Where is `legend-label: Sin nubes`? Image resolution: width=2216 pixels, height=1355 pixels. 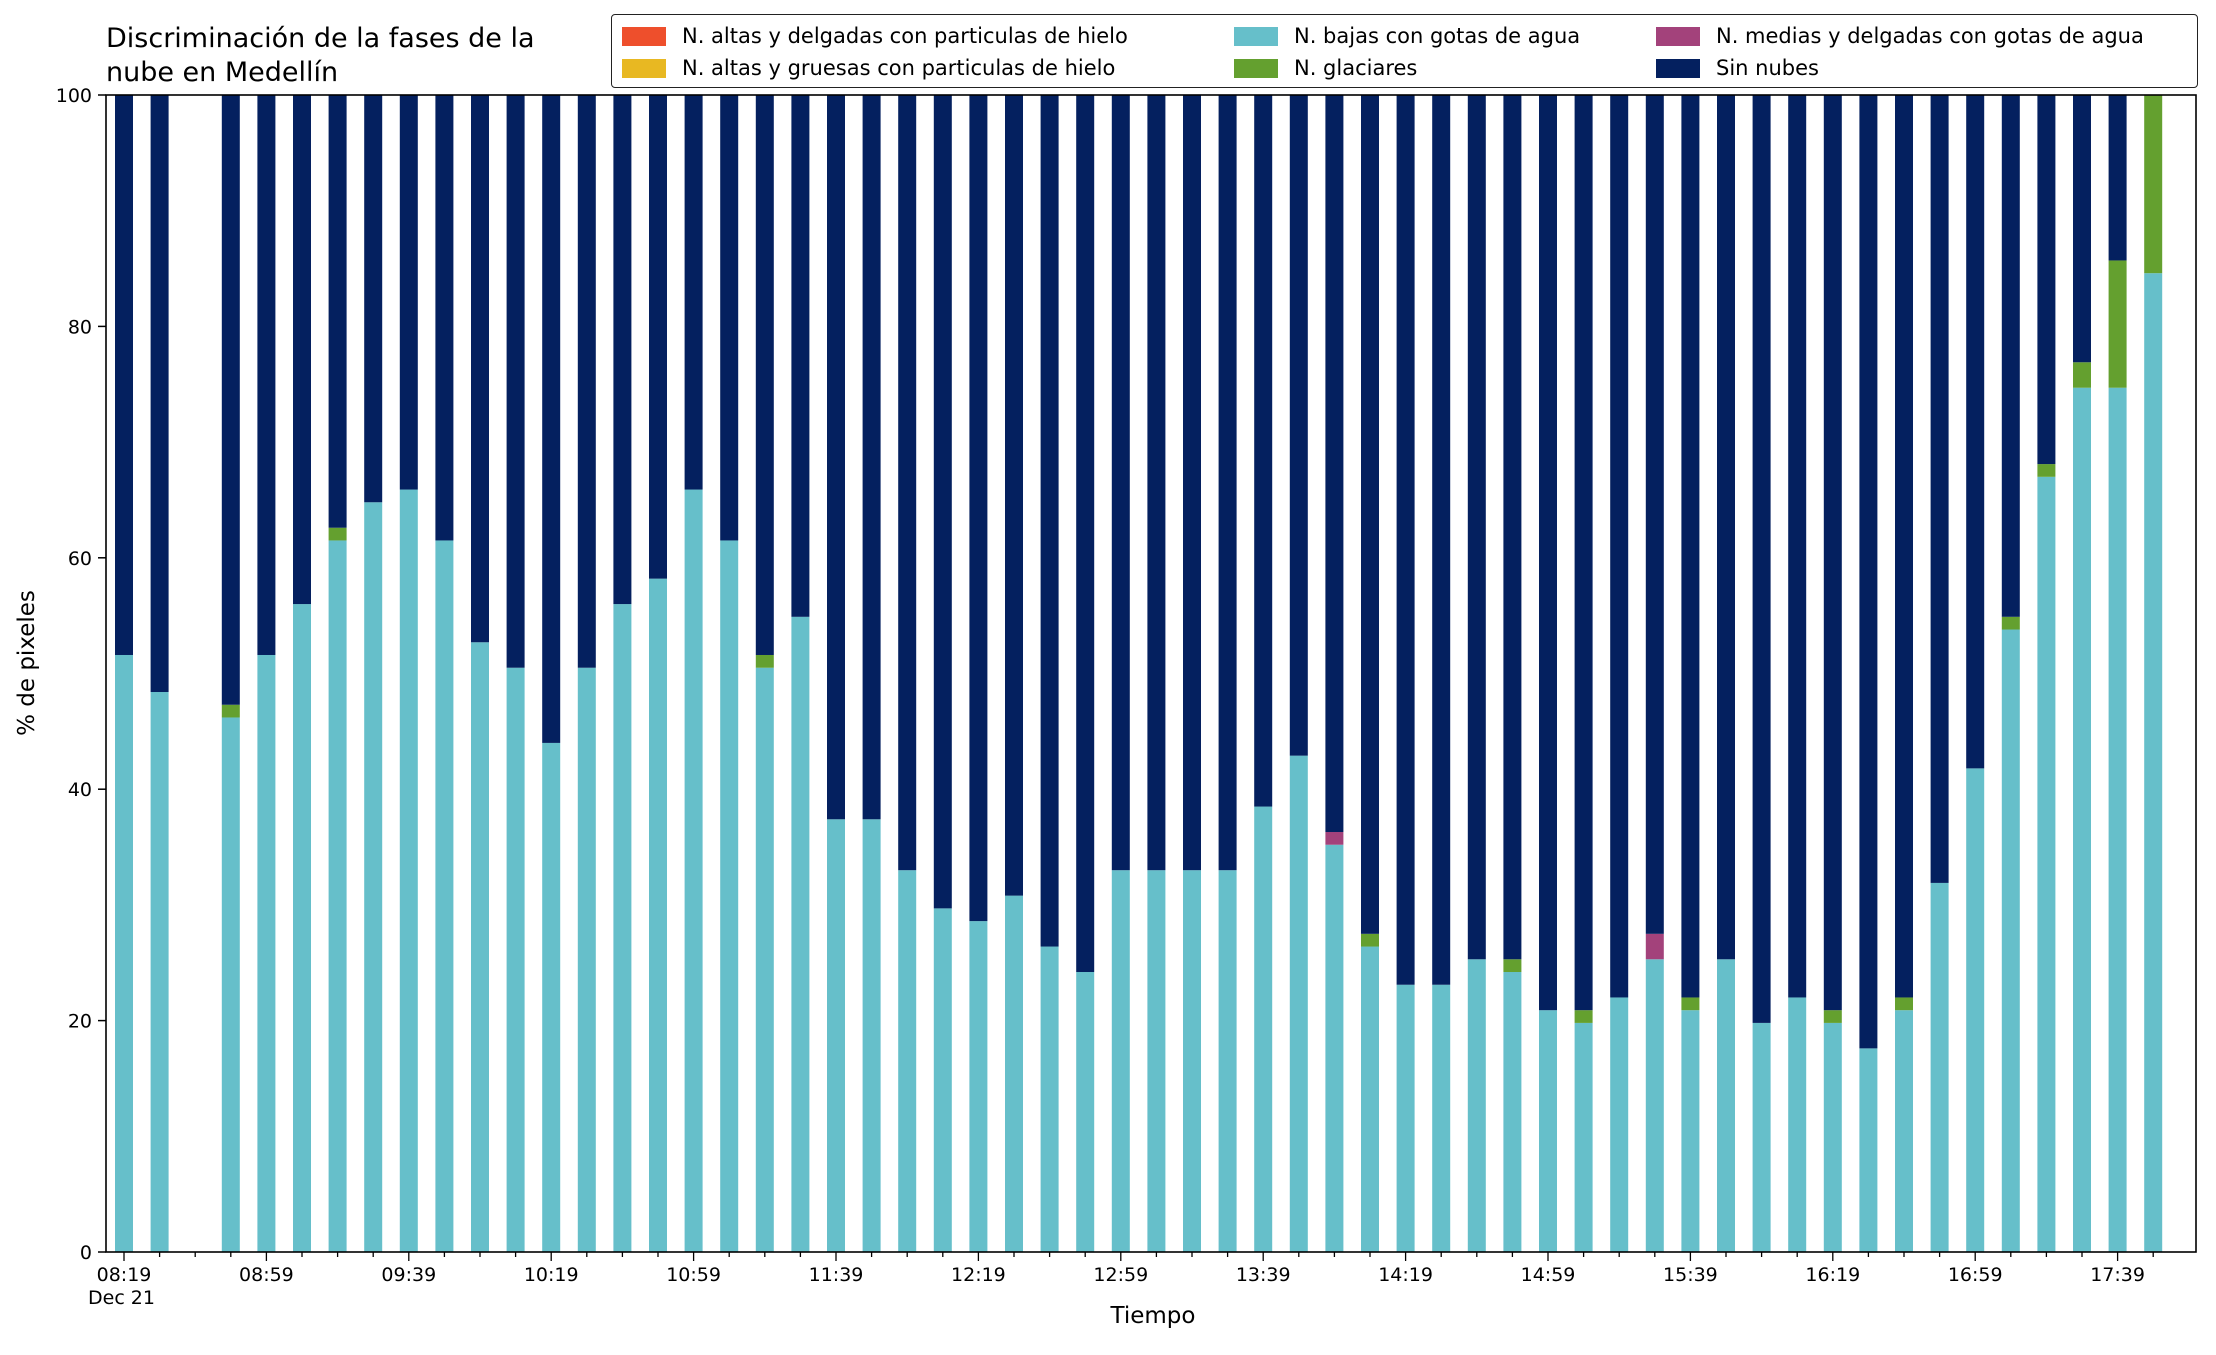
legend-label: Sin nubes is located at coordinates (1767, 68).